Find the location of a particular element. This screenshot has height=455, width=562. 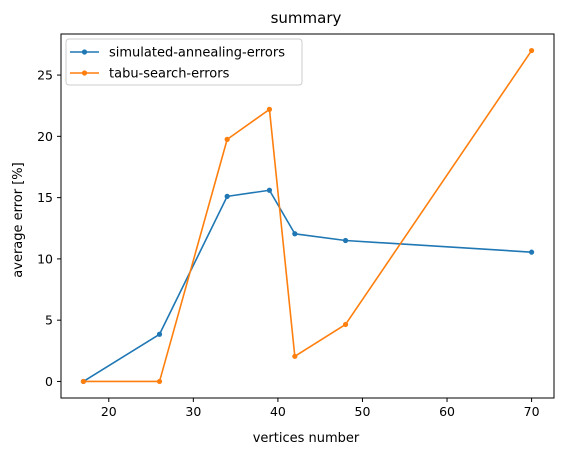

x-axis-label: vertices number is located at coordinates (306, 438).